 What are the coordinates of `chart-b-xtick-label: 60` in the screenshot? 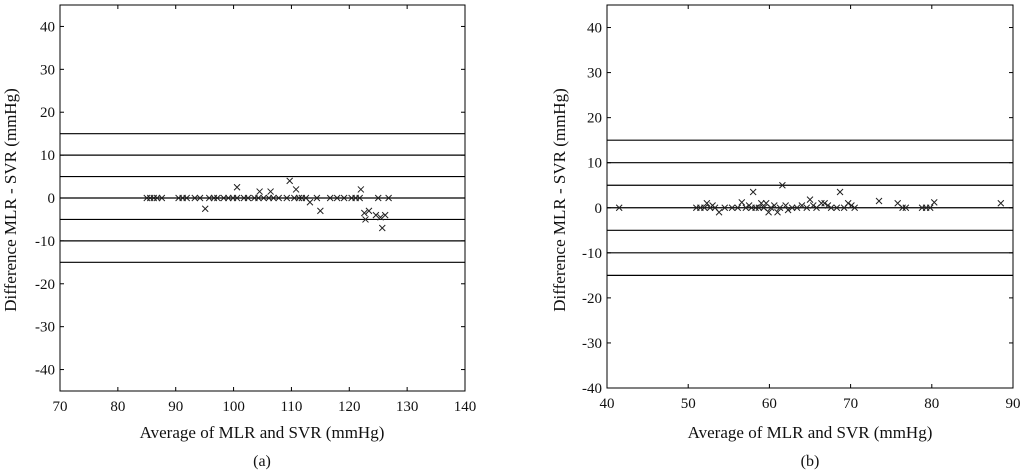 It's located at (769, 404).